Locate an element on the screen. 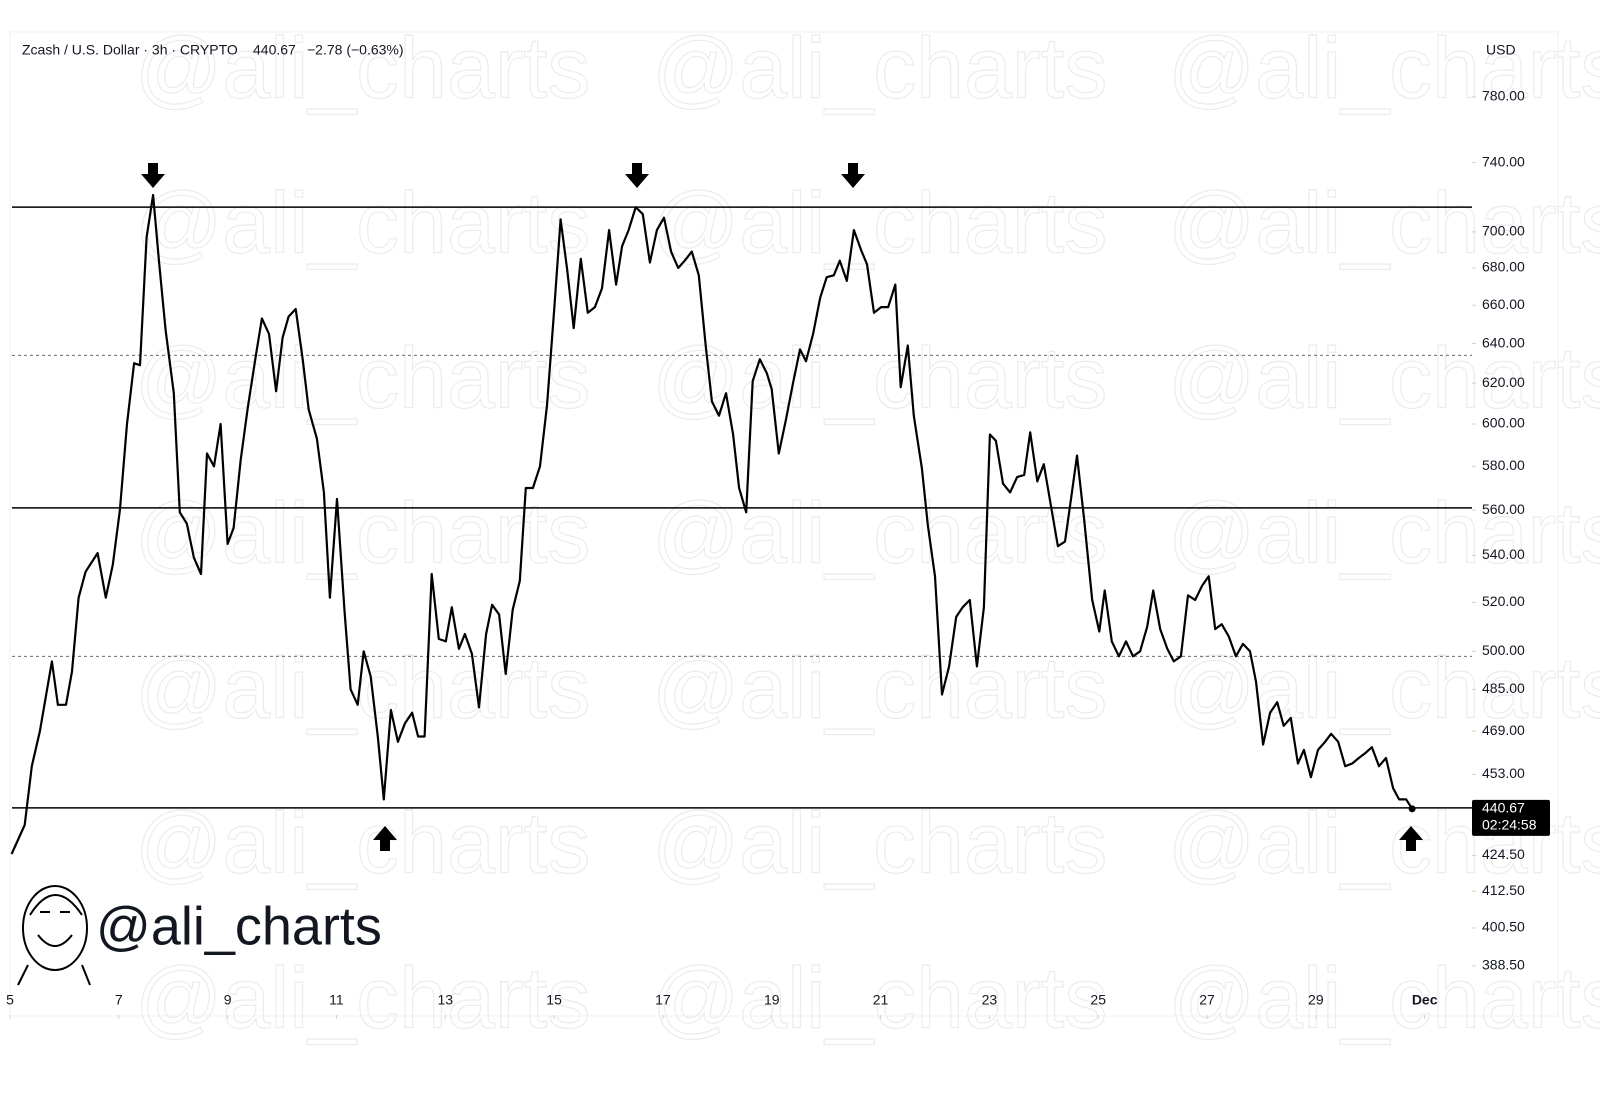  last-point is located at coordinates (1412, 809).